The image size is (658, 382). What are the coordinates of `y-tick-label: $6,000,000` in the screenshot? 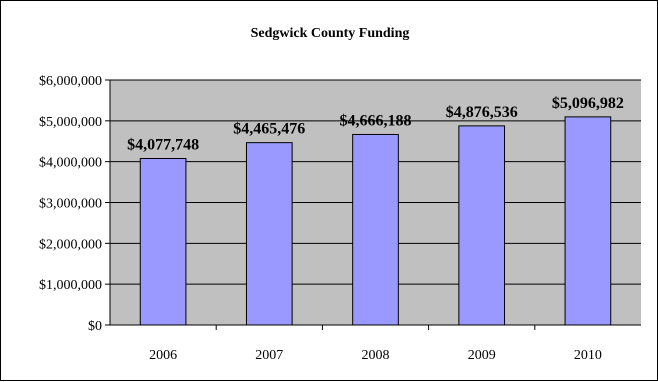 It's located at (70, 81).